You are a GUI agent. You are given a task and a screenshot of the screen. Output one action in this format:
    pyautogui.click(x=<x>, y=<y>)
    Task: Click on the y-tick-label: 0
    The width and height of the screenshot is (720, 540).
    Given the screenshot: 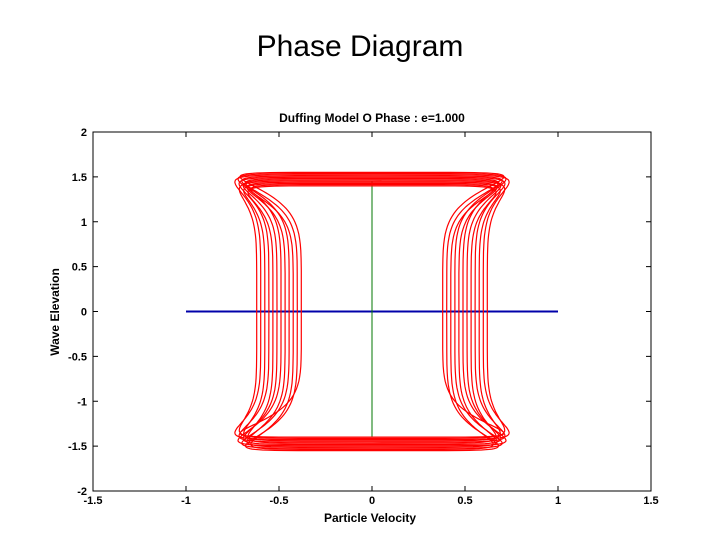 What is the action you would take?
    pyautogui.click(x=84, y=313)
    